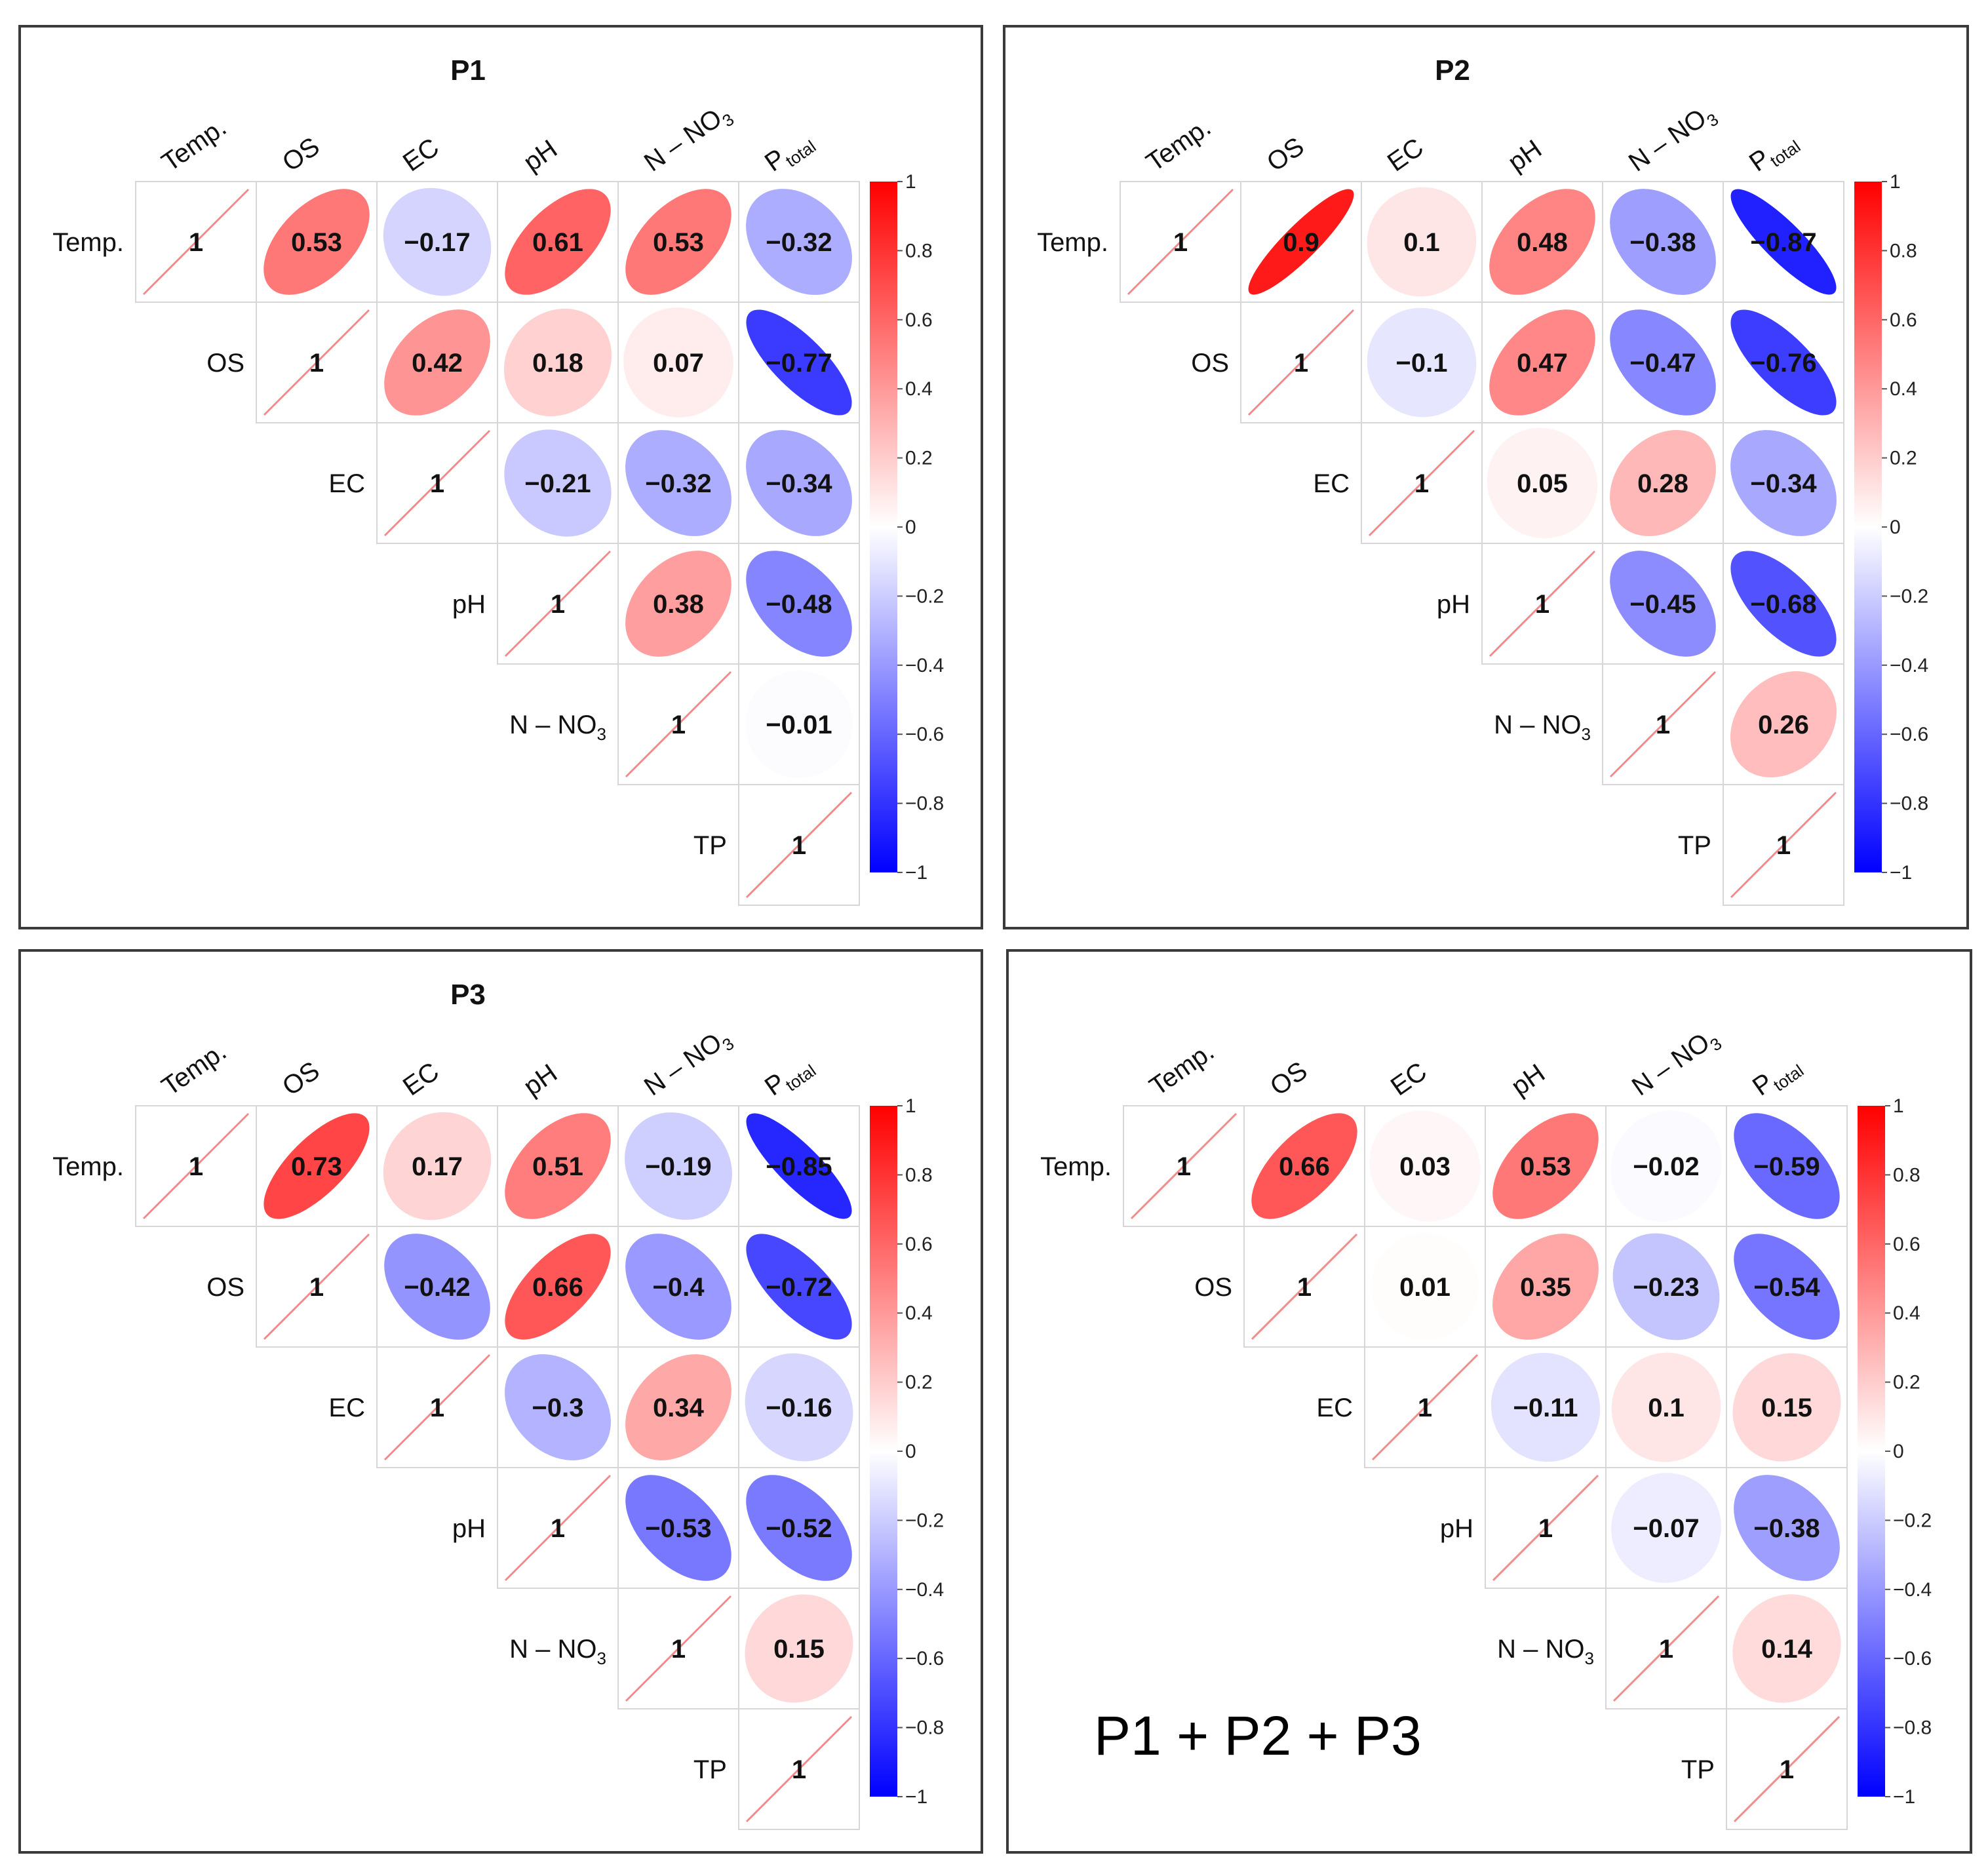 The width and height of the screenshot is (1988, 1874). Describe the element at coordinates (924, 1520) in the screenshot. I see `colorbar-tick-label: −0.2` at that location.